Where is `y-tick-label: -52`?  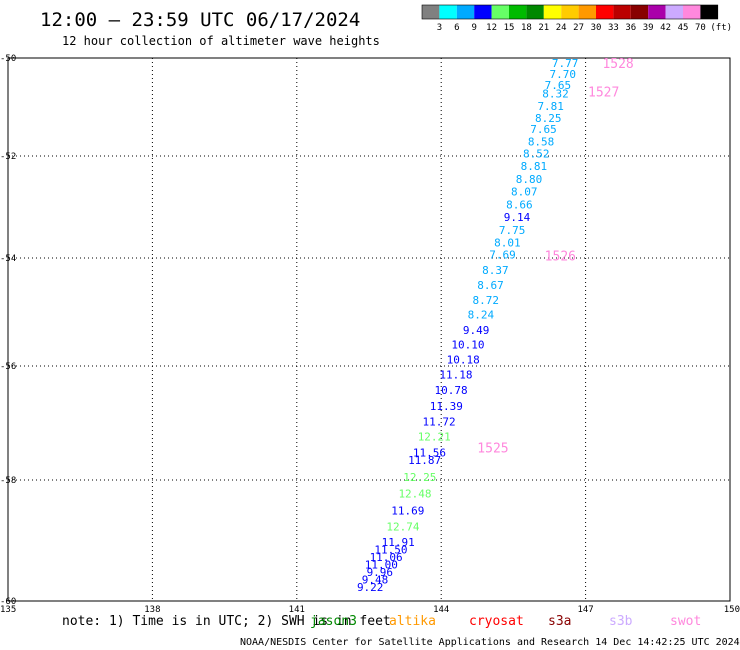 y-tick-label: -52 is located at coordinates (8, 157).